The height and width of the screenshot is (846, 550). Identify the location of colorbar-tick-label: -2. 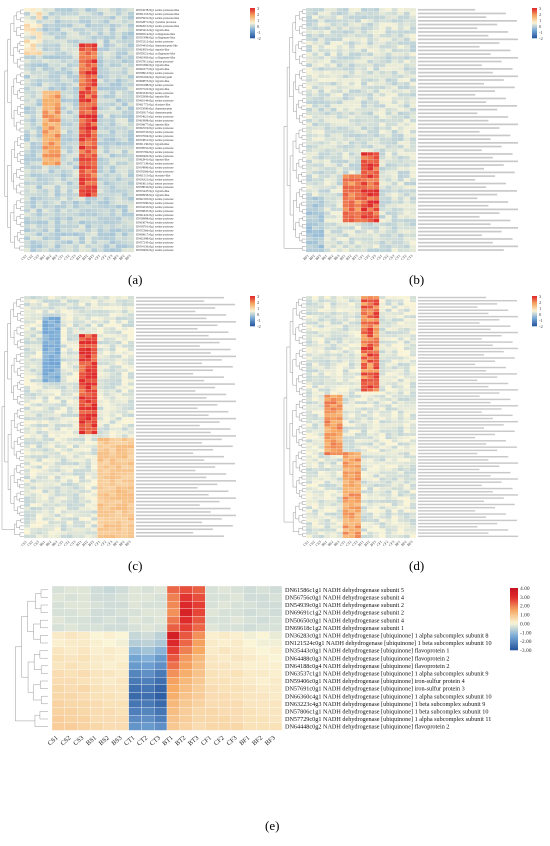
(541, 38).